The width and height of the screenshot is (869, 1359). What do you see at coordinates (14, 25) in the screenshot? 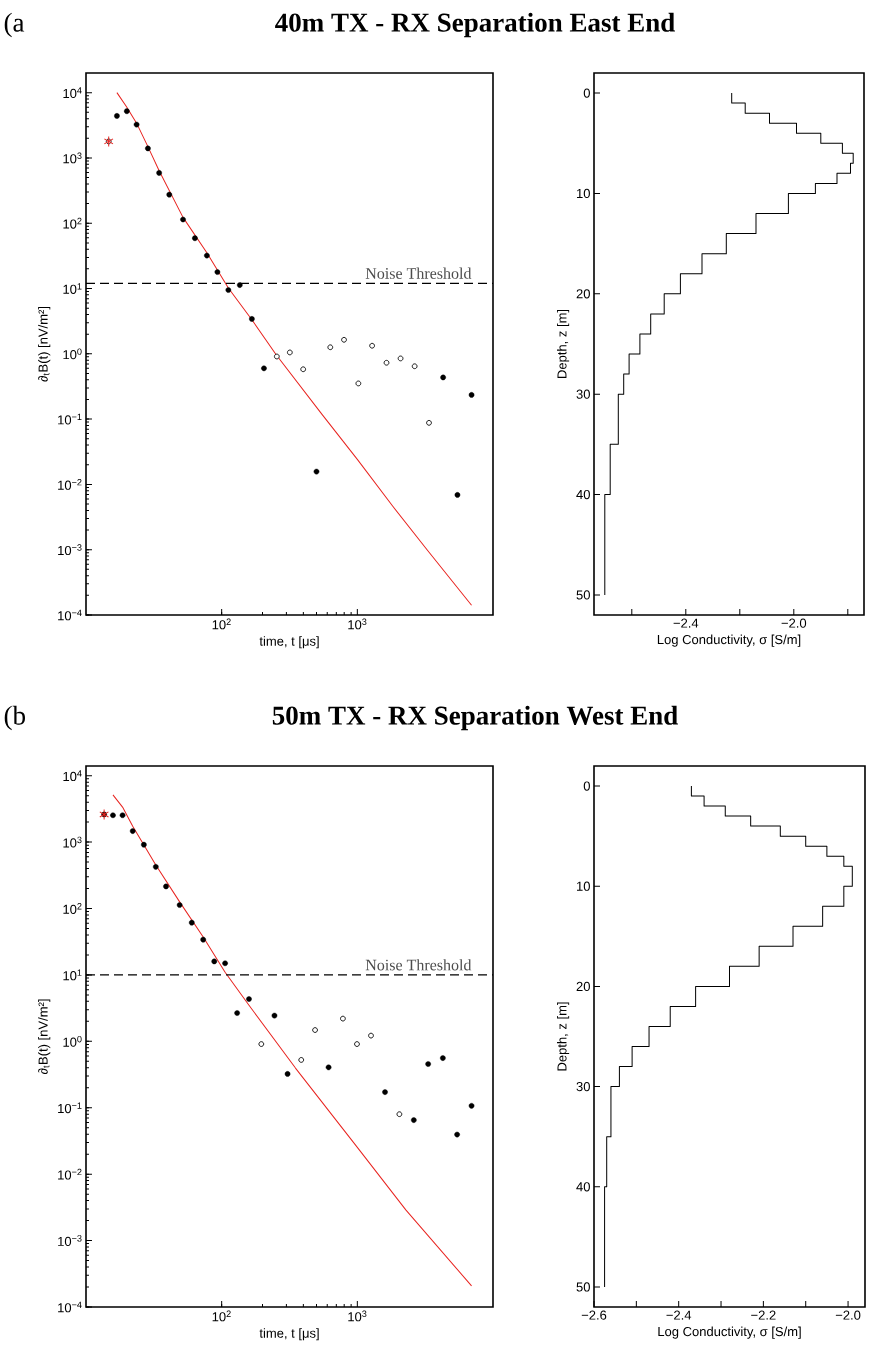
I see `text: (a` at bounding box center [14, 25].